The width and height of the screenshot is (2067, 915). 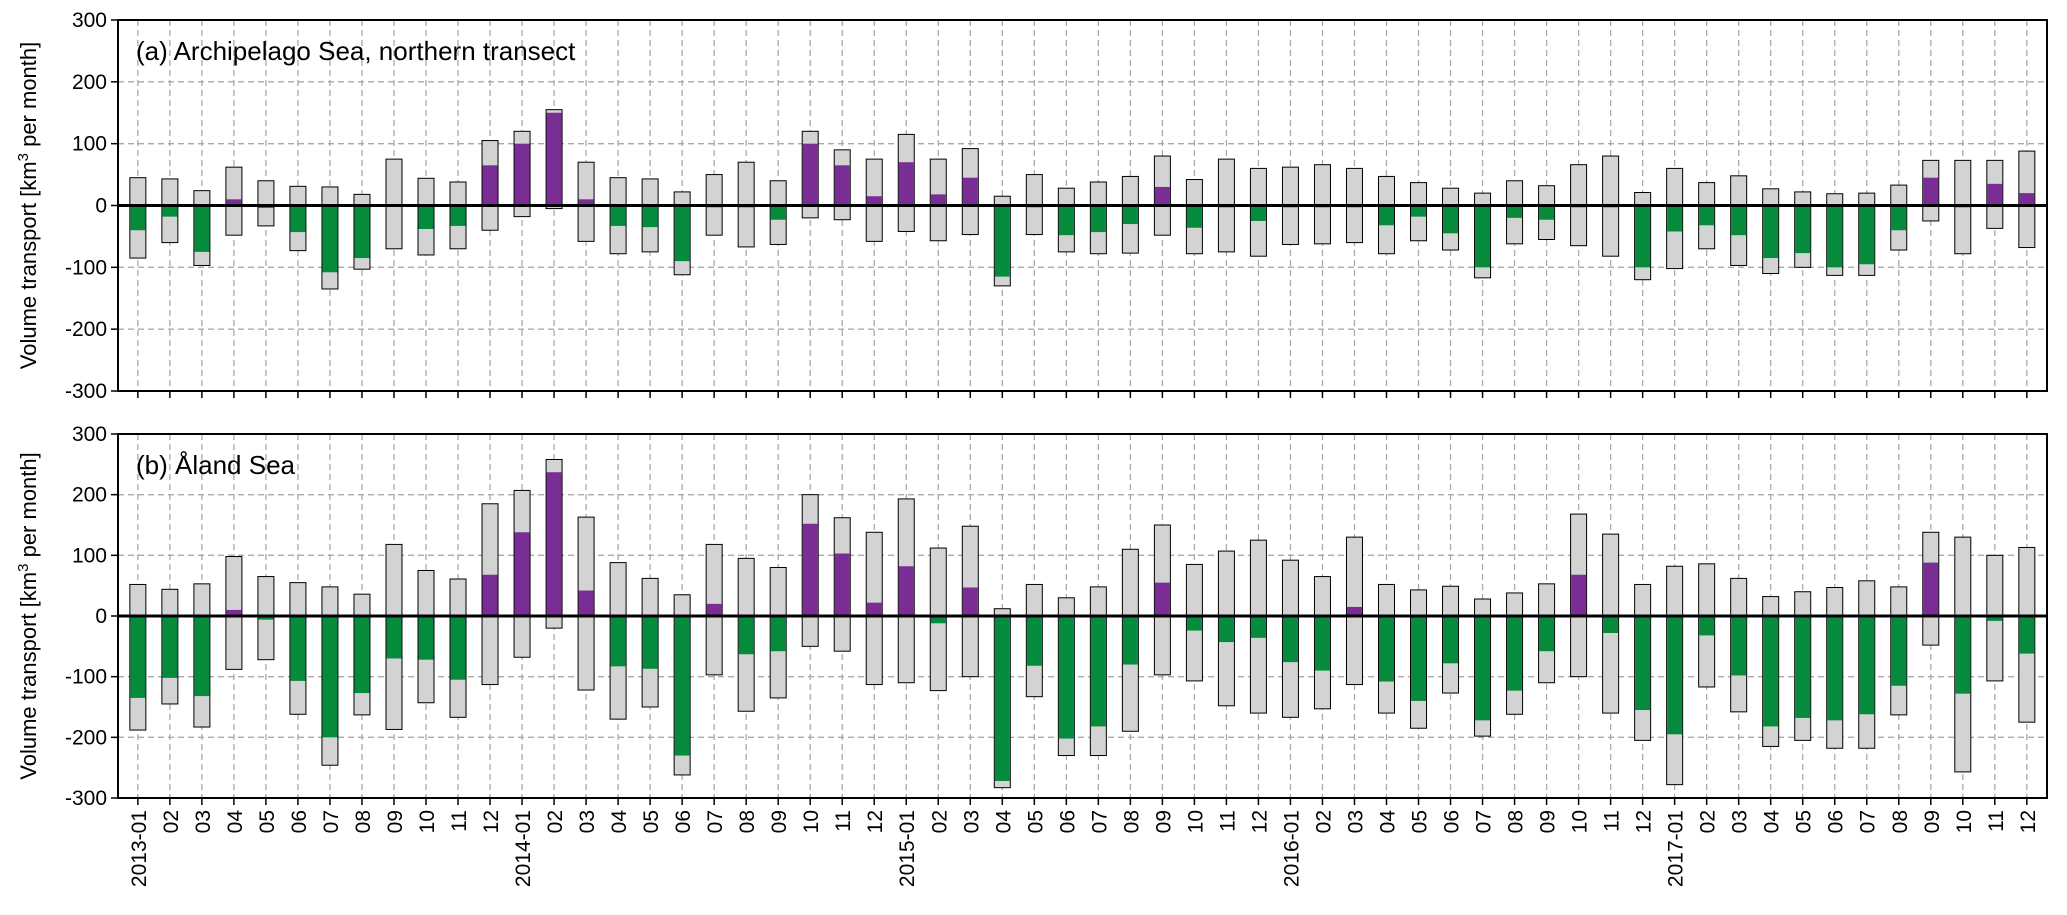 What do you see at coordinates (86, 737) in the screenshot?
I see `panel-b-ytick-label: -200` at bounding box center [86, 737].